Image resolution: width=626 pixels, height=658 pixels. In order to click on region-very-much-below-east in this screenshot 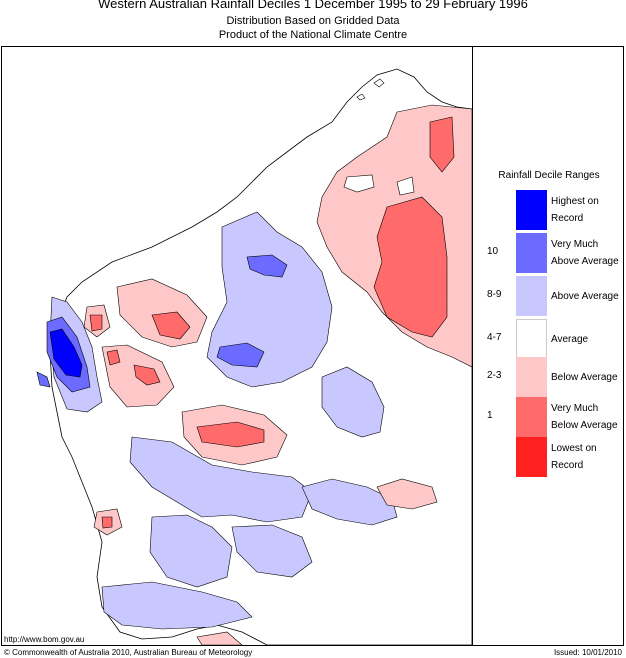, I will do `click(410, 267)`.